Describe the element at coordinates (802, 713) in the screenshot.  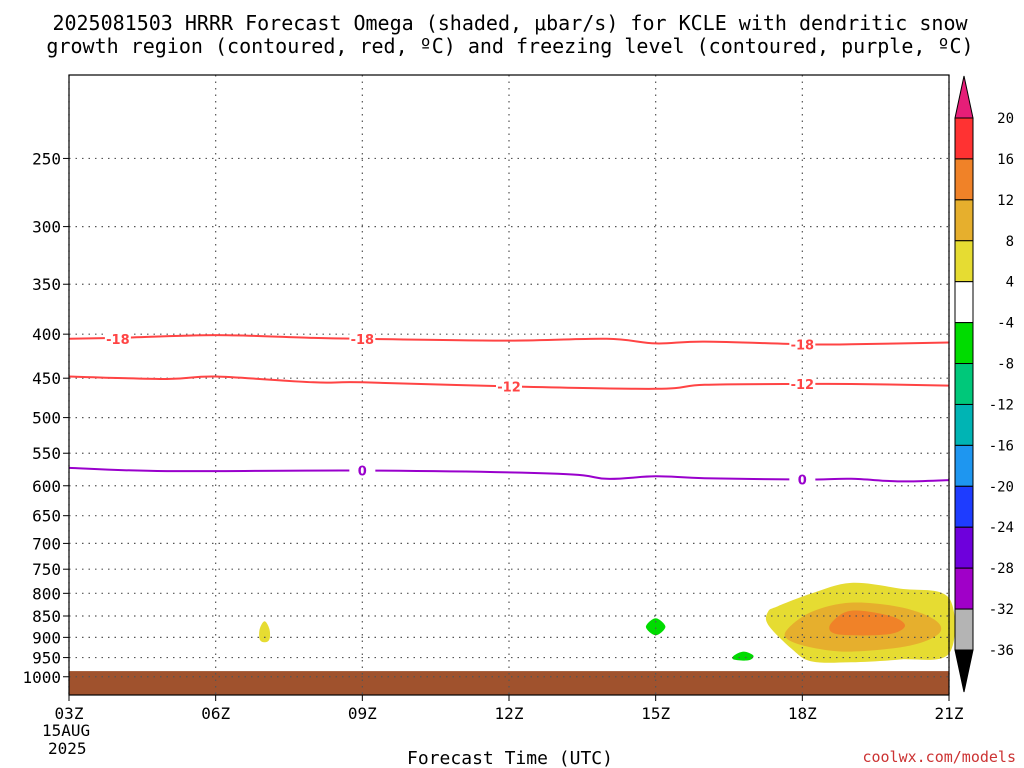
I see `x-tick-label-18: 18Z` at that location.